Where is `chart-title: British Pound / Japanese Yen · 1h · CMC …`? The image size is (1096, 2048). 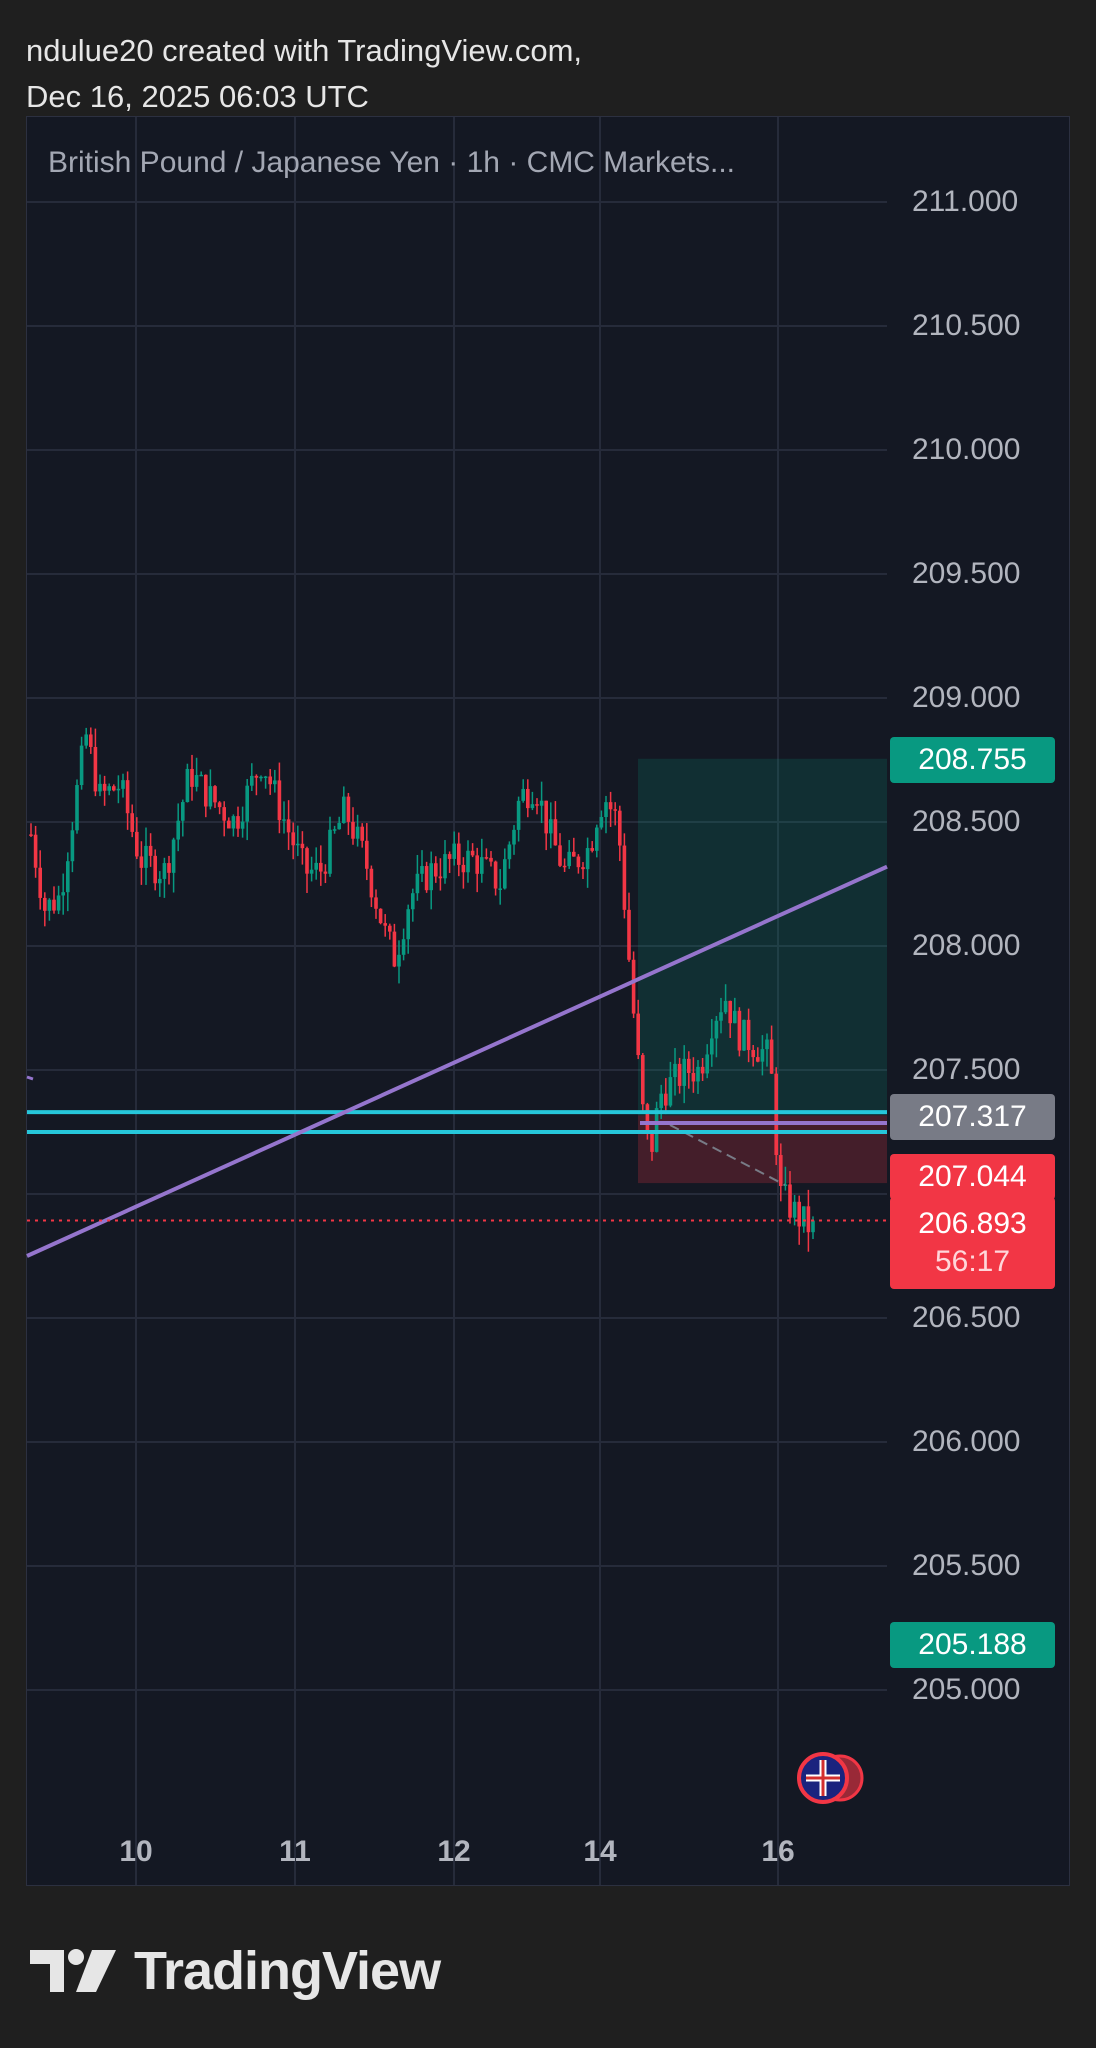 chart-title: British Pound / Japanese Yen · 1h · CMC … is located at coordinates (391, 162).